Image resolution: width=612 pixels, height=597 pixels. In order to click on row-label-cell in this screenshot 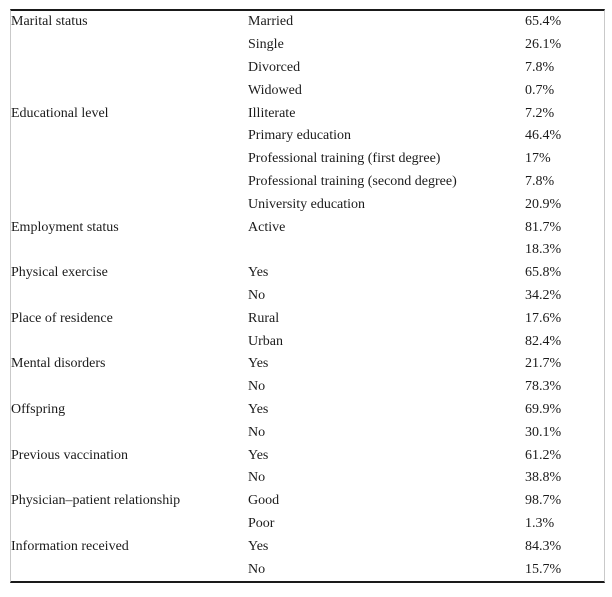, I will do `click(386, 250)`.